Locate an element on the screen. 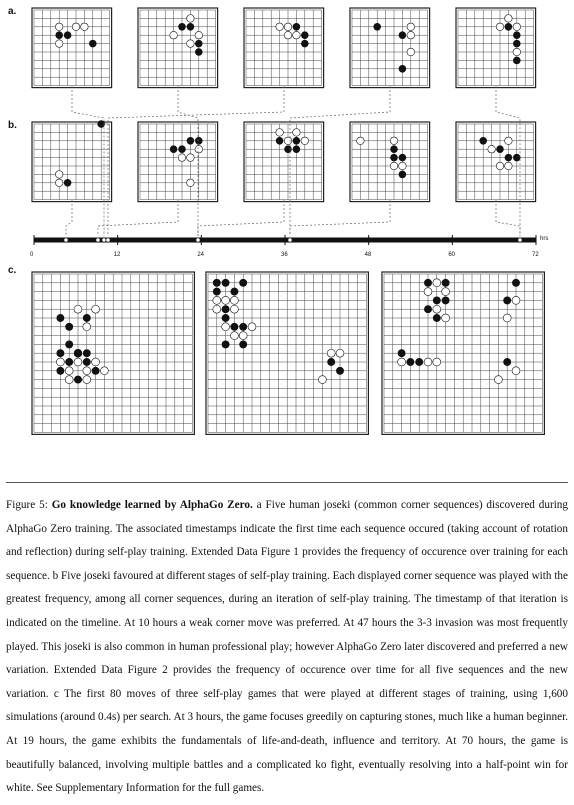 The width and height of the screenshot is (574, 805). joseki-b-4-border is located at coordinates (390, 162).